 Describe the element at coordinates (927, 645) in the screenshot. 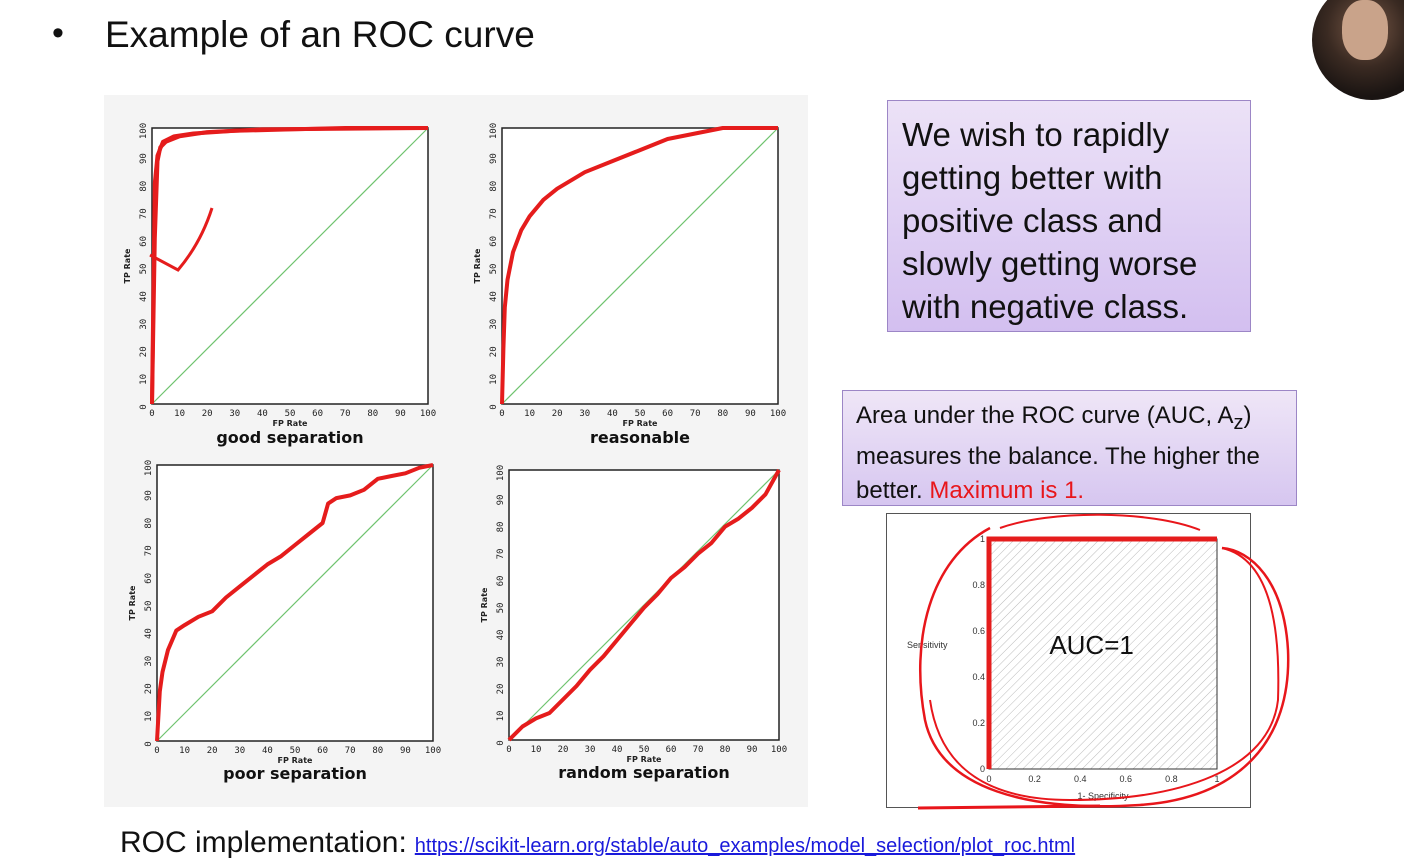

I see `auc-y-label: Sensitivity` at that location.